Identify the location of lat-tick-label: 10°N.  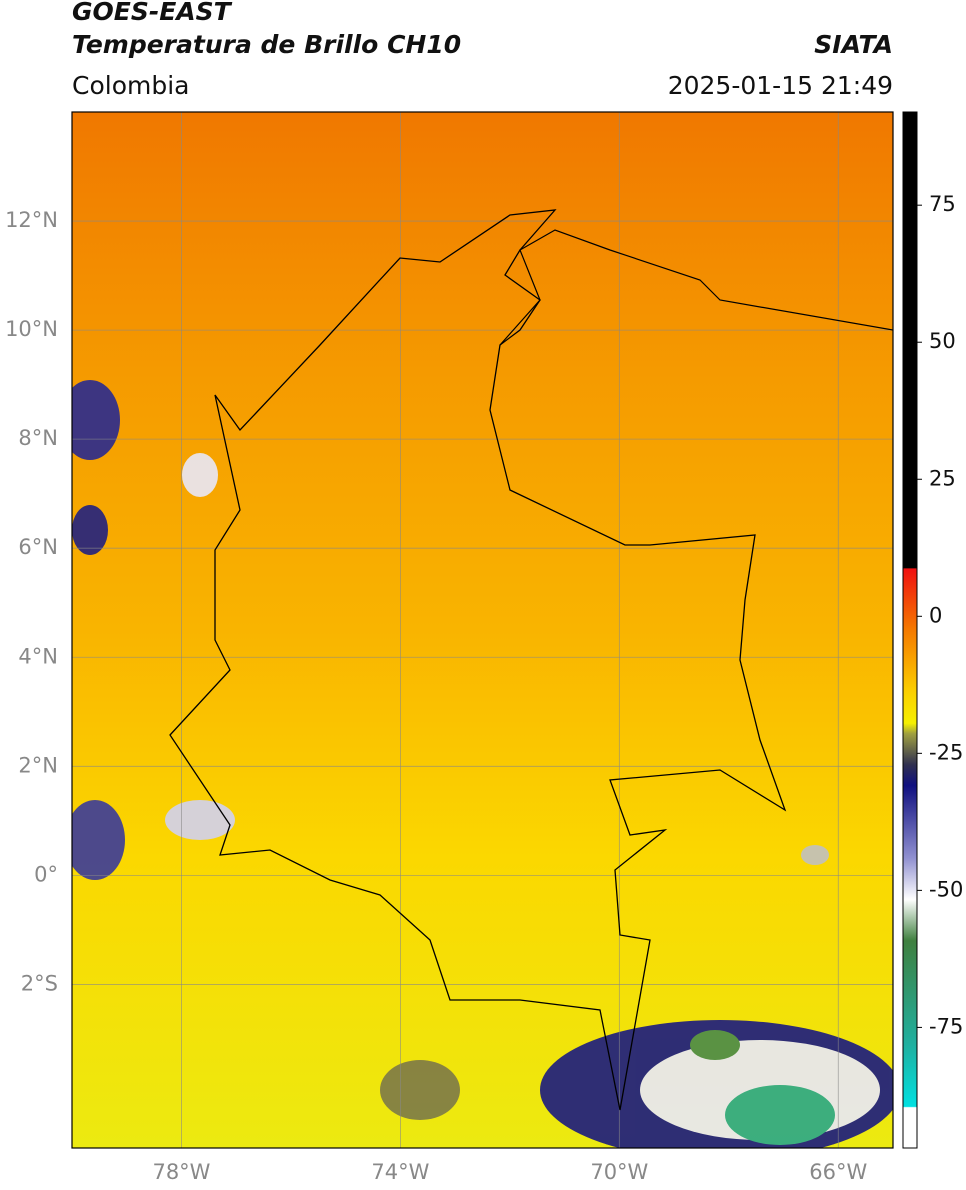
(31, 329).